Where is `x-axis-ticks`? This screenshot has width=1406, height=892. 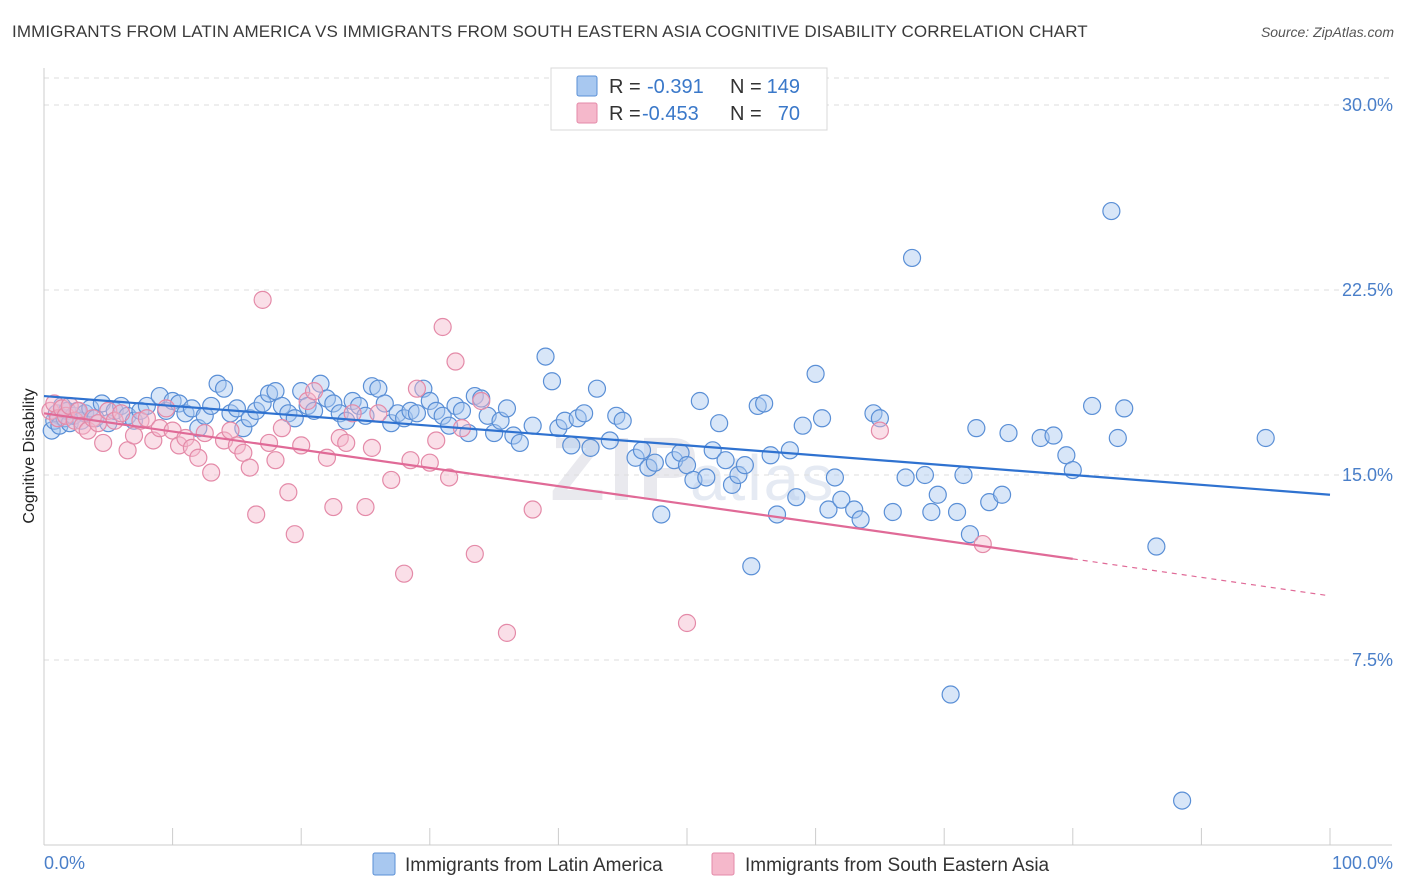
x-axis-ticks is located at coordinates (751, 836).